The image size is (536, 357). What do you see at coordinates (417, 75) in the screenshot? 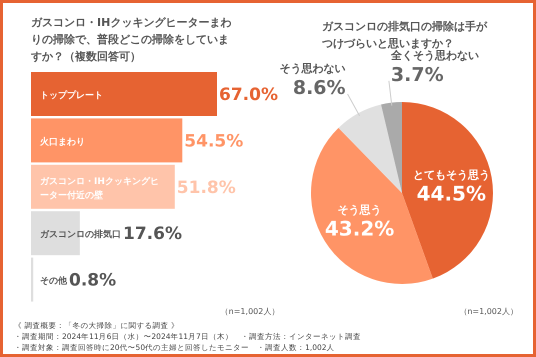
I see `data-label: 3.7%` at bounding box center [417, 75].